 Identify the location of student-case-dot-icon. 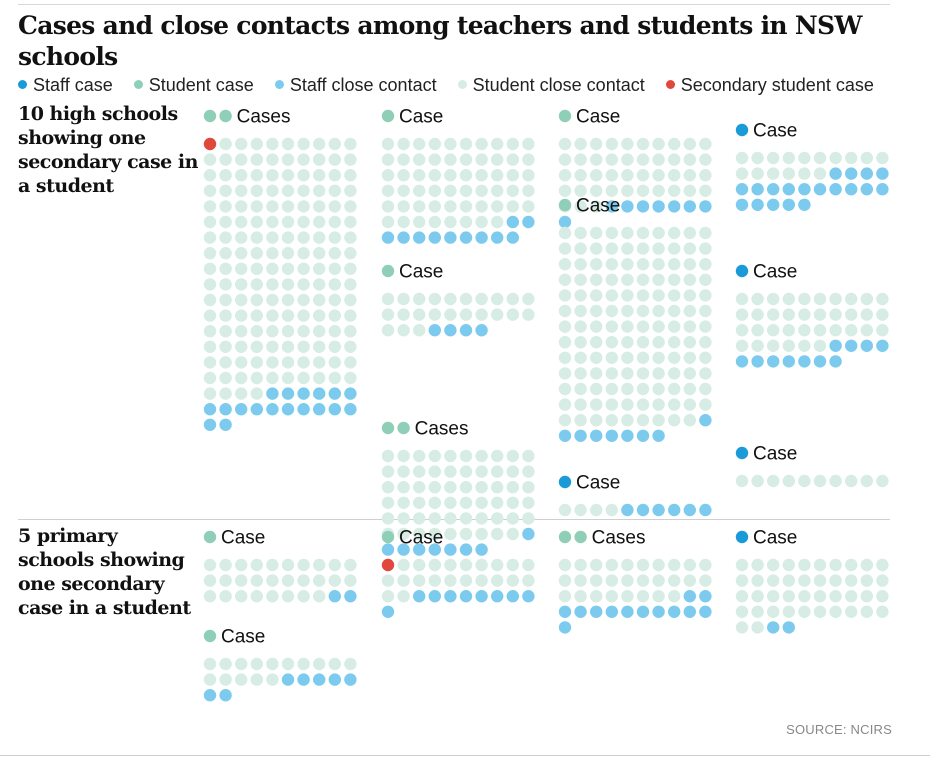
(138, 84).